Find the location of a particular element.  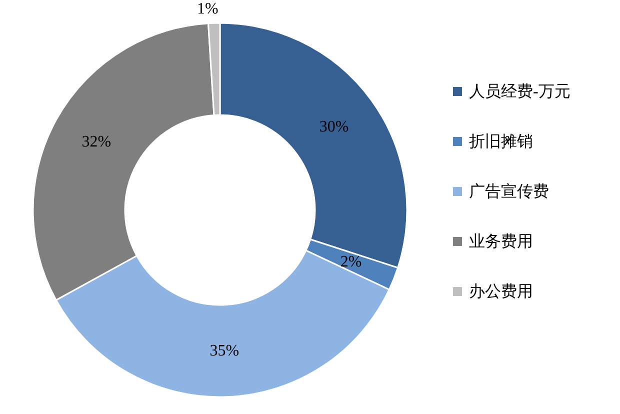

data-label: 30% is located at coordinates (334, 127).